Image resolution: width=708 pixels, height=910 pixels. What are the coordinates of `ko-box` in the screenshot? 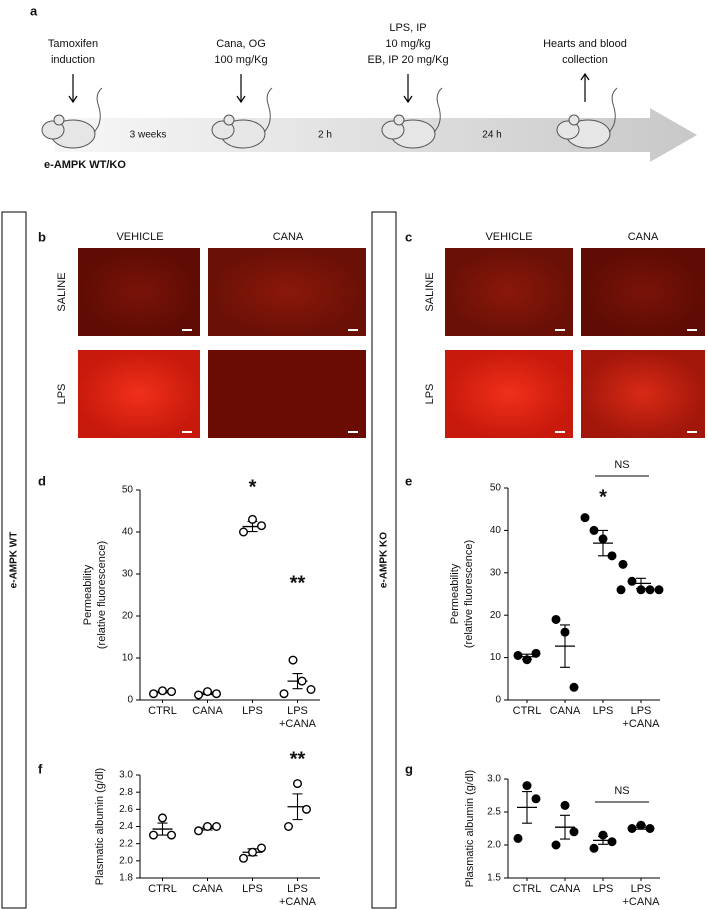 It's located at (384, 560).